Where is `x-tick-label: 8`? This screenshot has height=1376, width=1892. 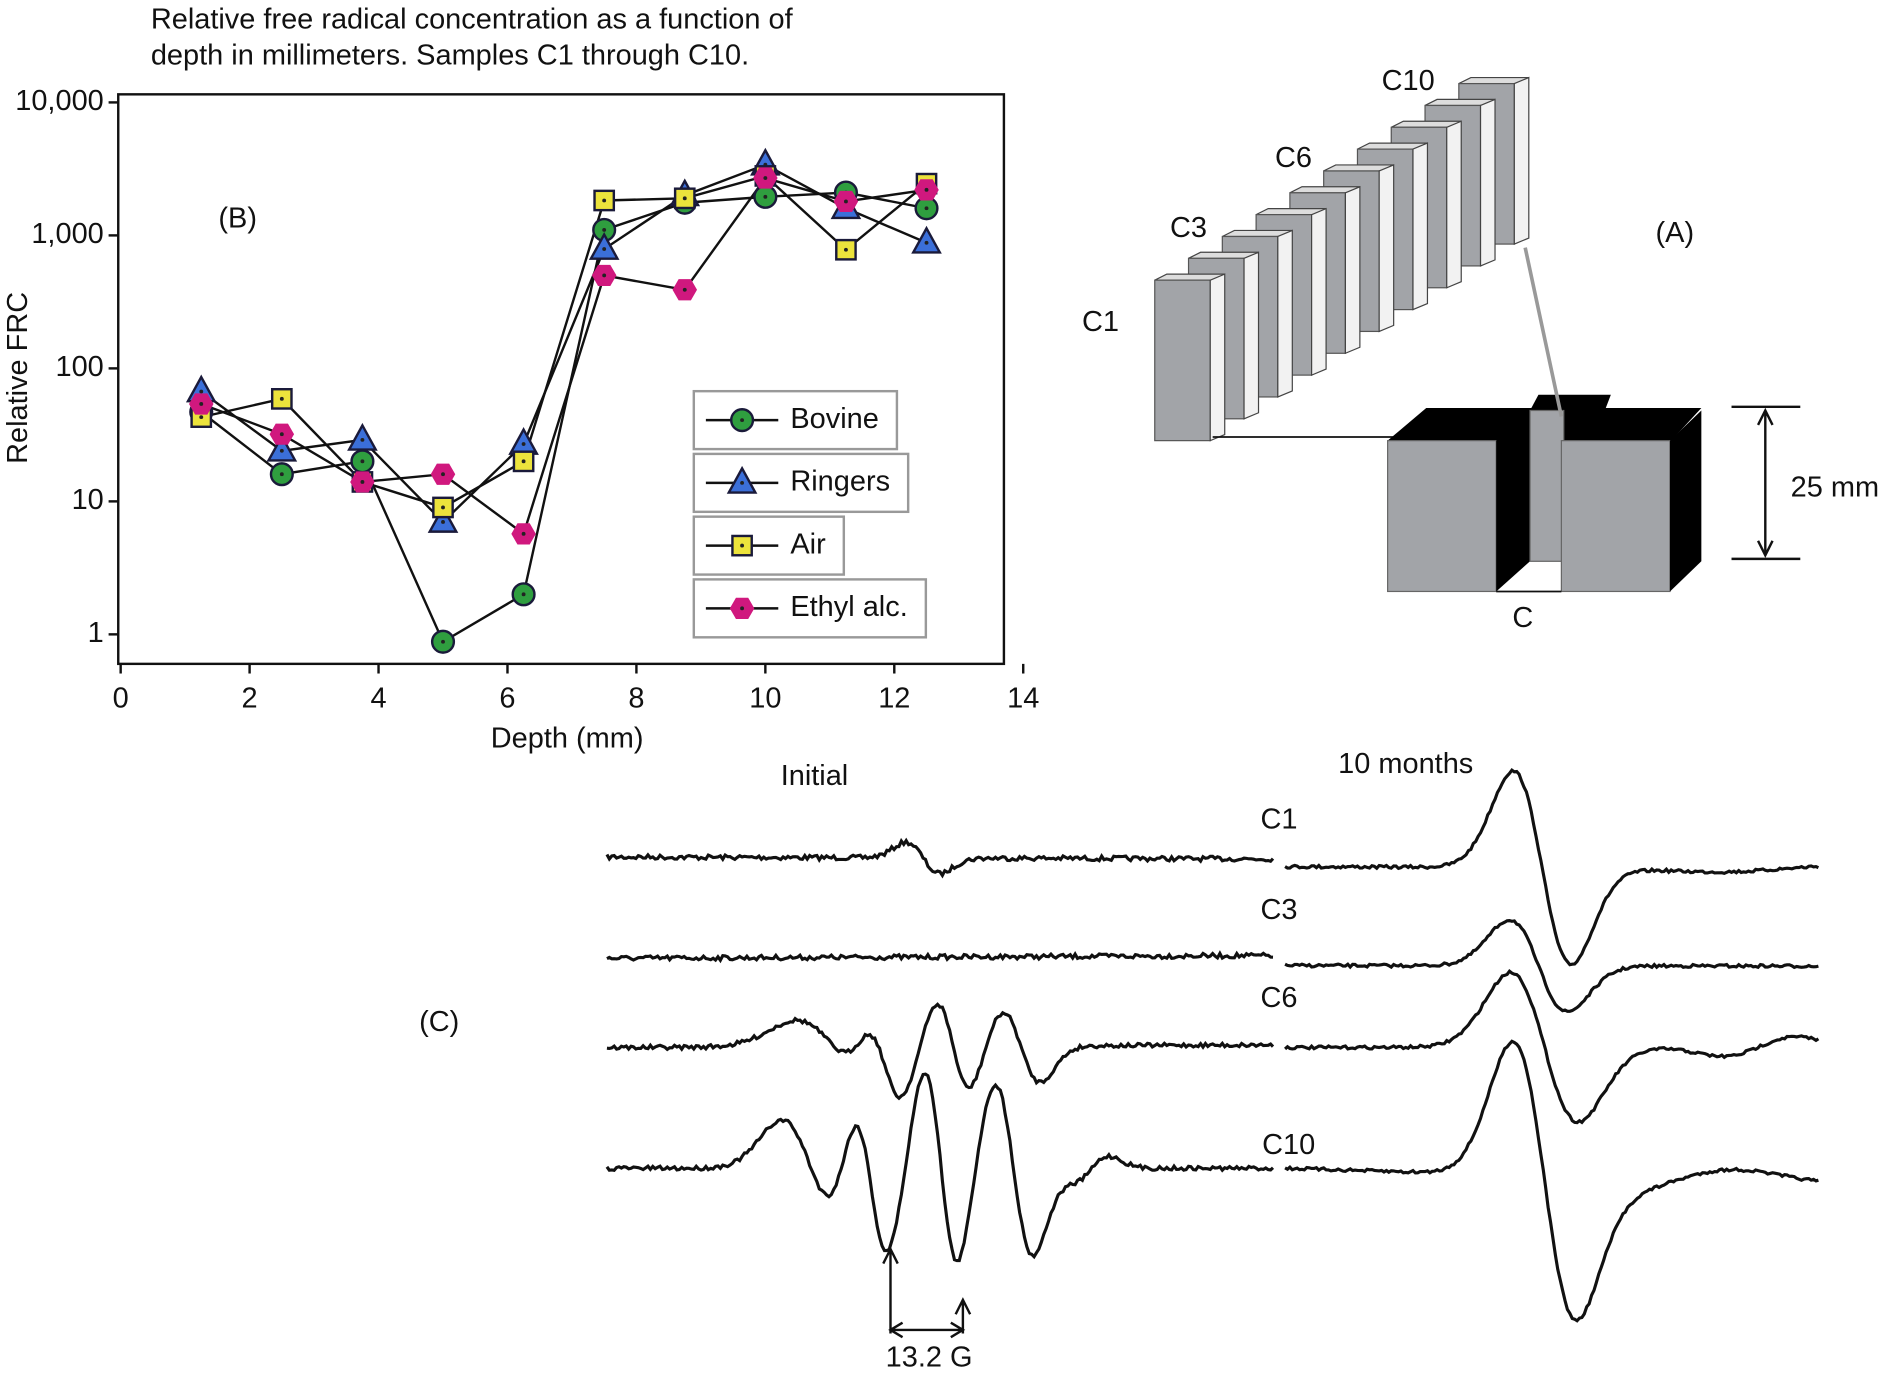
x-tick-label: 8 is located at coordinates (636, 699).